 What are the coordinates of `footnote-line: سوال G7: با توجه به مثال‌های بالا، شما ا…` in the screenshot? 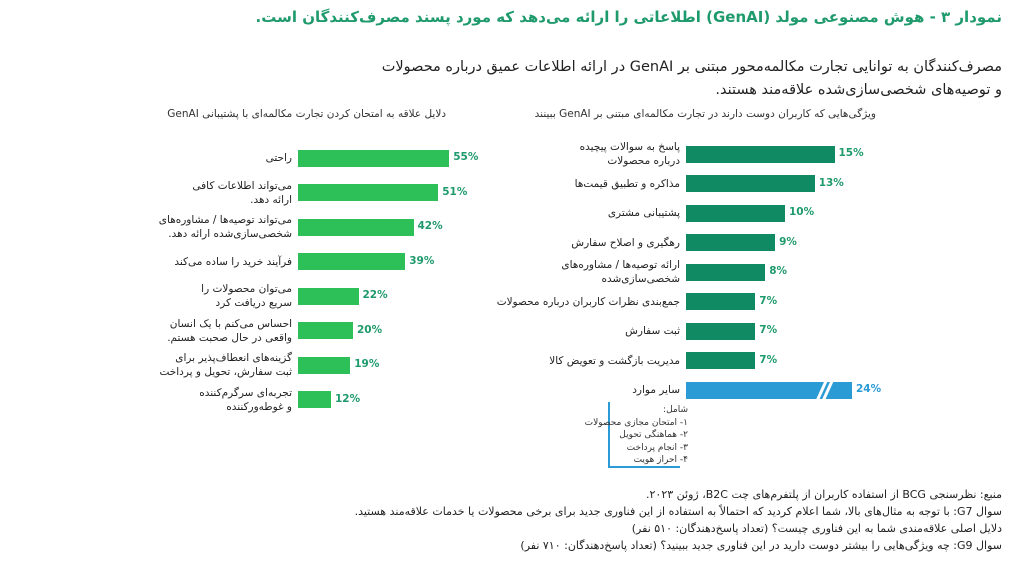 It's located at (678, 511).